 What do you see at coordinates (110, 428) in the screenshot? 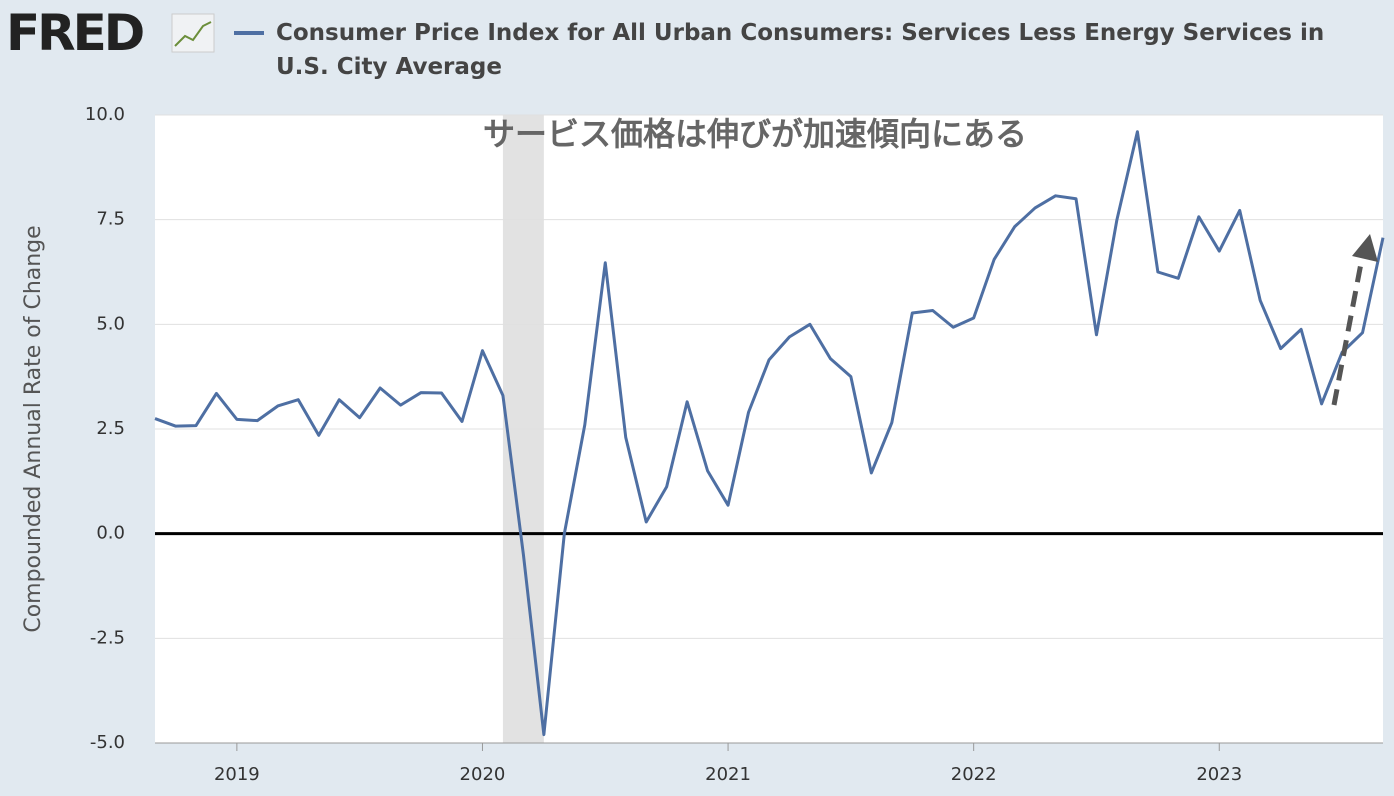
I see `y-tick-label: 2.5` at bounding box center [110, 428].